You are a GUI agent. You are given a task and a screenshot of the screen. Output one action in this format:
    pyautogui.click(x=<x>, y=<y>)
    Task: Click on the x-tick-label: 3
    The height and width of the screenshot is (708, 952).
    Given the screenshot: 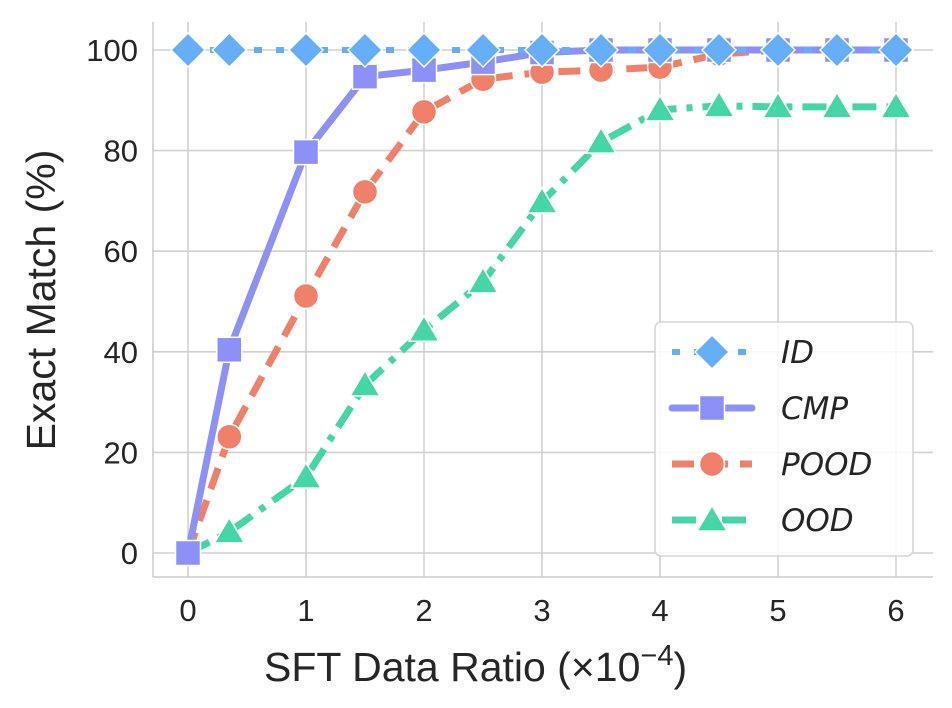 What is the action you would take?
    pyautogui.click(x=541, y=610)
    